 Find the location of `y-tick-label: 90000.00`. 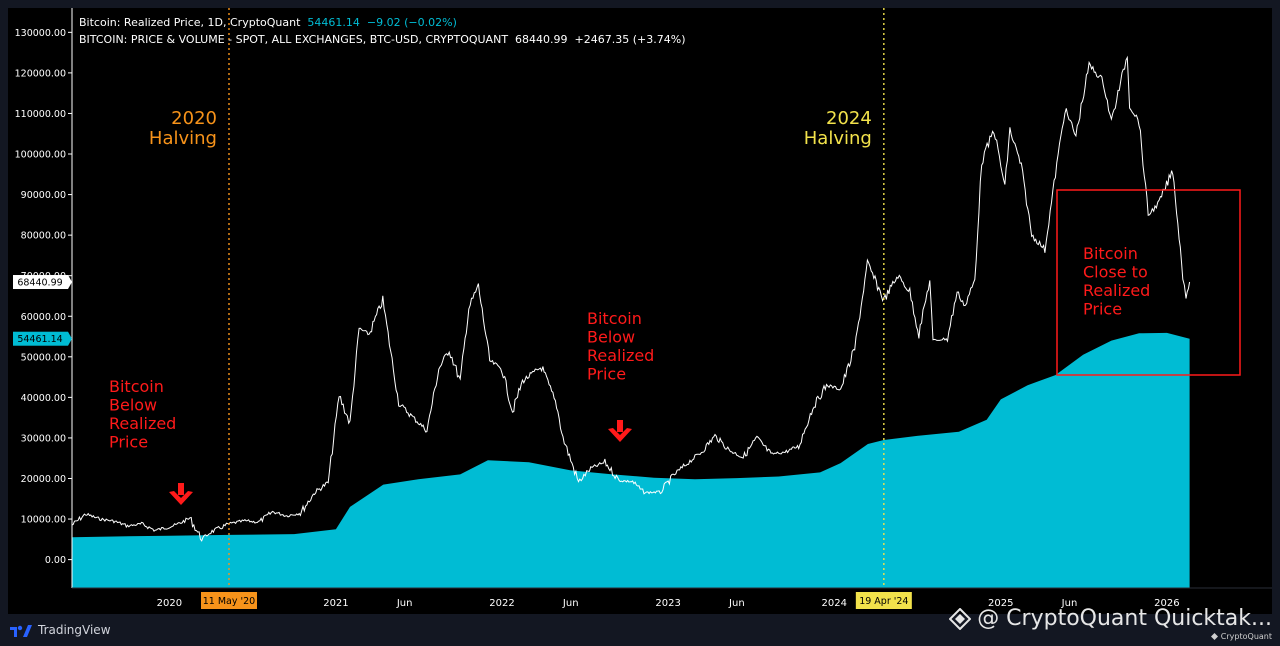

y-tick-label: 90000.00 is located at coordinates (43, 195).